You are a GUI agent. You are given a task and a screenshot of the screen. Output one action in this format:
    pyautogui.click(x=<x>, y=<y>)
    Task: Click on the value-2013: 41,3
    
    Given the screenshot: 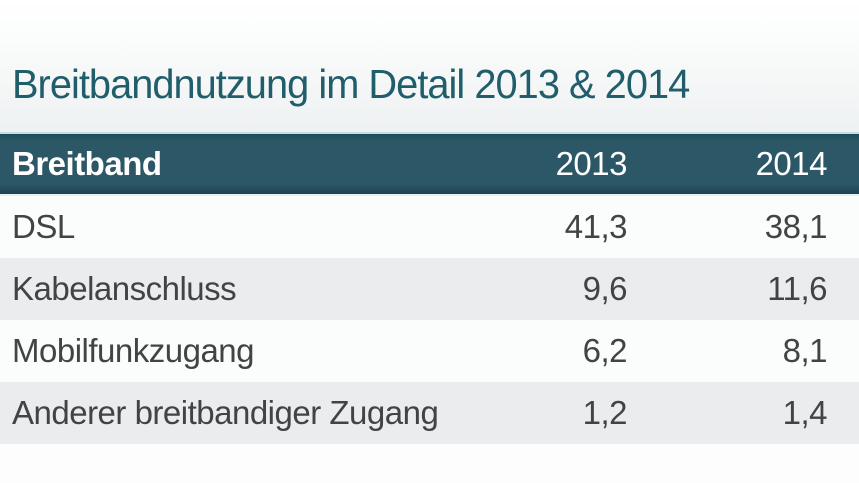 What is the action you would take?
    pyautogui.click(x=566, y=226)
    